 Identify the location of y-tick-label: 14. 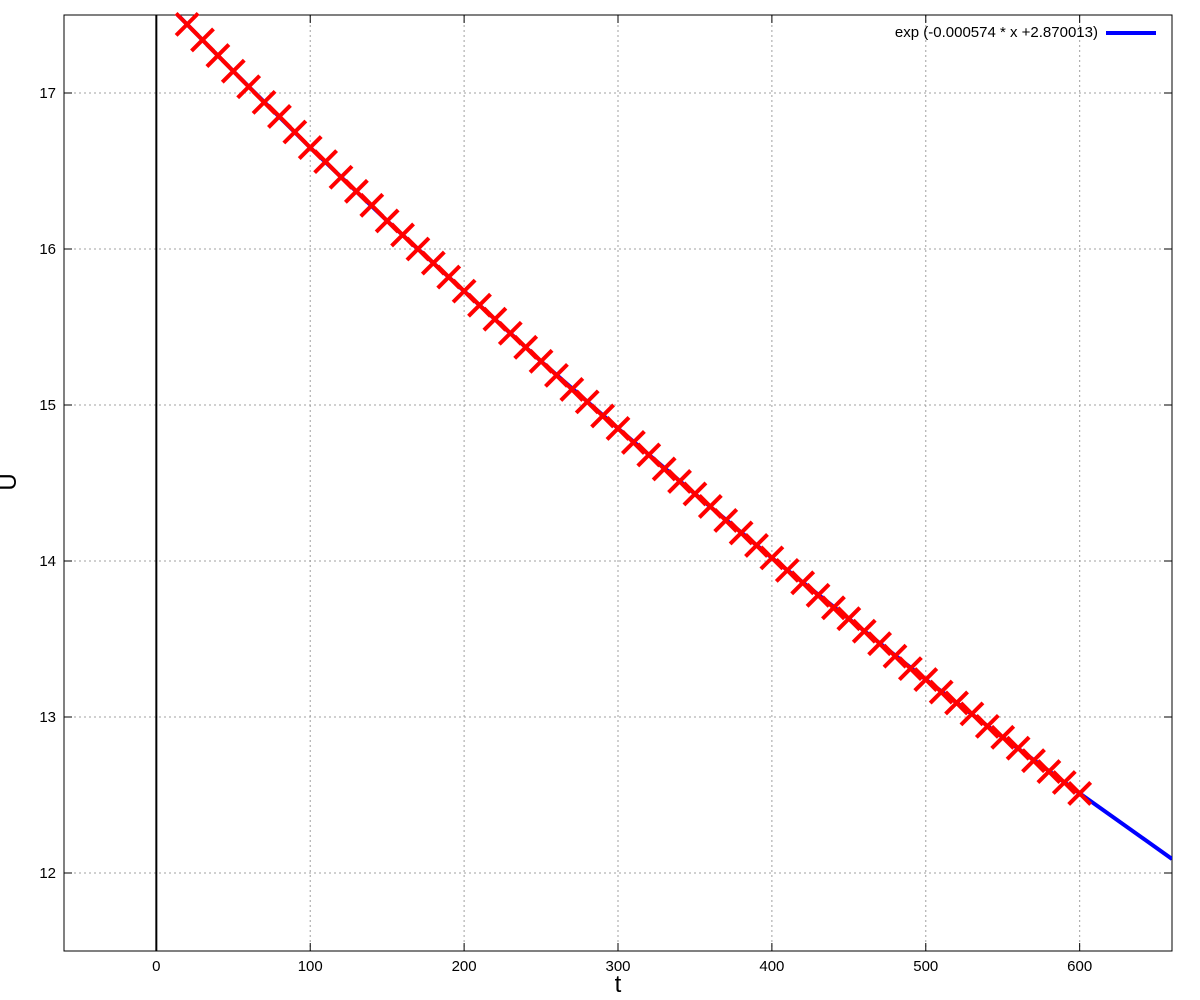
(47, 561).